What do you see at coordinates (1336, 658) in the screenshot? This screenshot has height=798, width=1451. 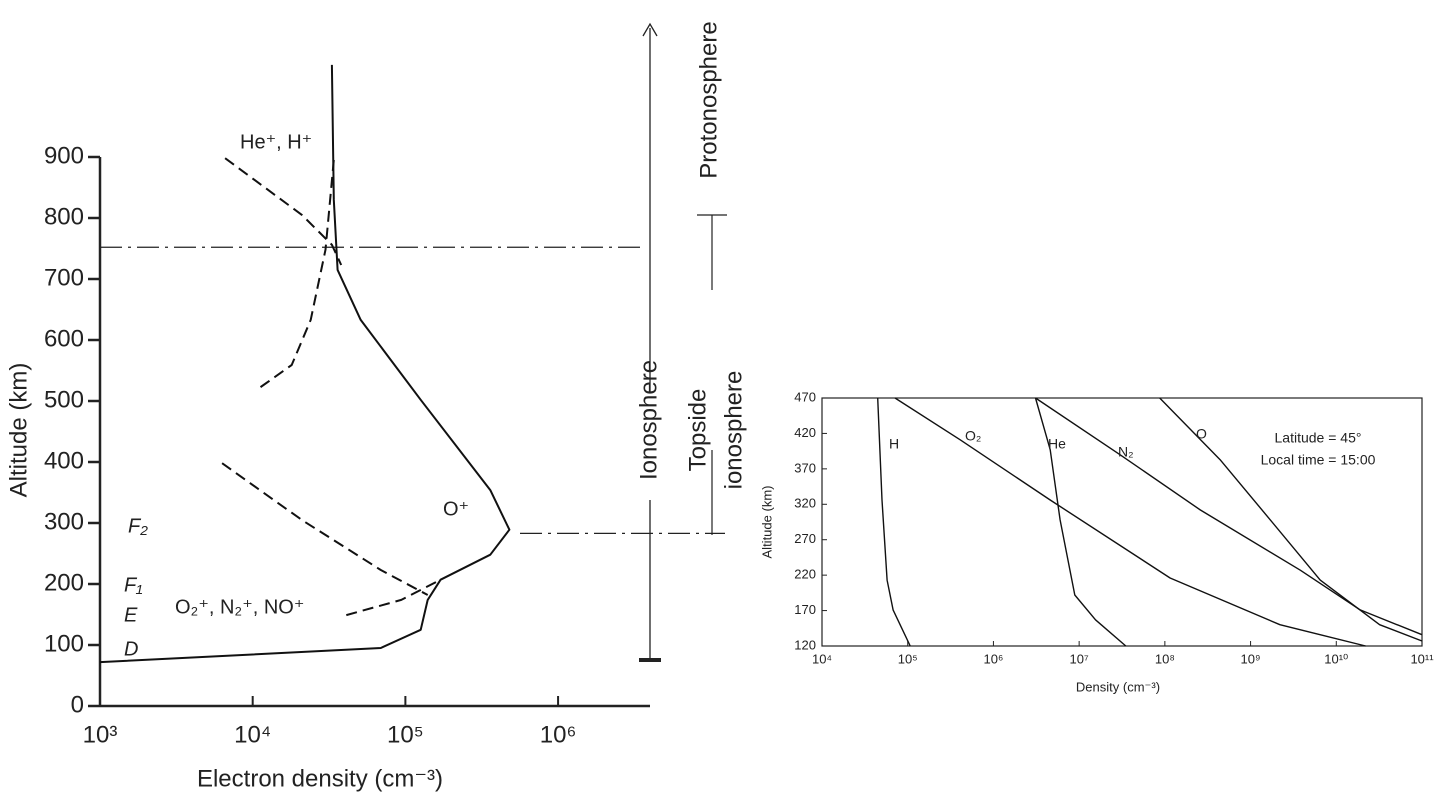 I see `x-tick-label: 10¹⁰` at bounding box center [1336, 658].